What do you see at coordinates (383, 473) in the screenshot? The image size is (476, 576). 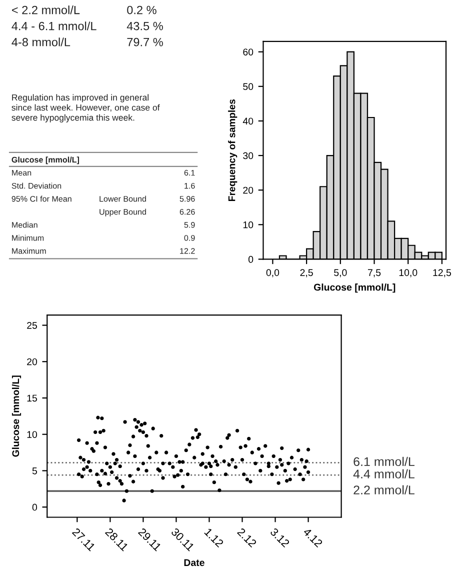 I see `ref-line-label: 4.4 mmol/L` at bounding box center [383, 473].